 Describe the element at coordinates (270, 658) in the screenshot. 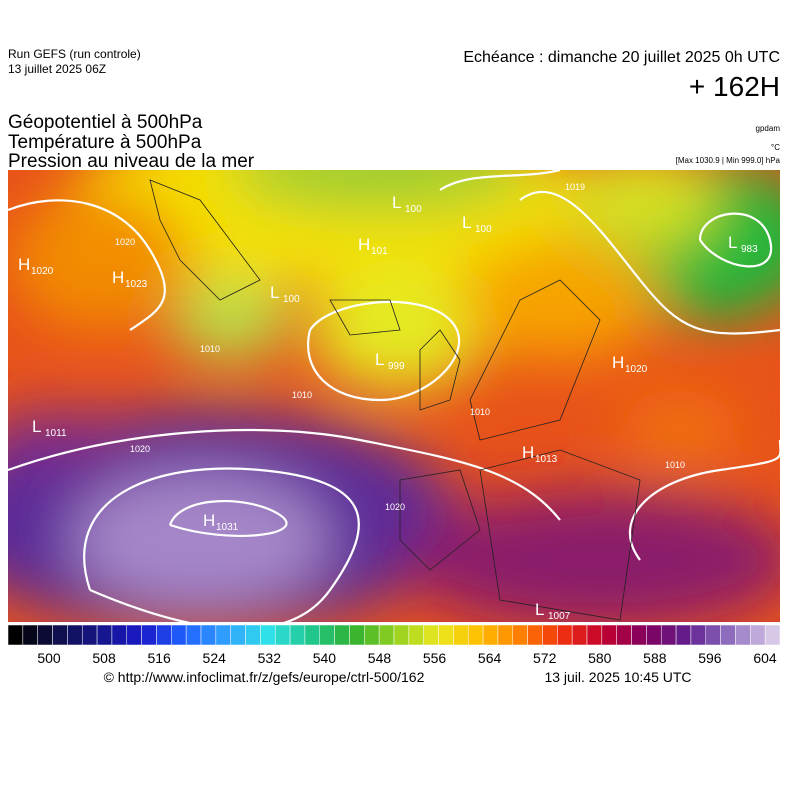

I see `colorbar-label: 532` at that location.